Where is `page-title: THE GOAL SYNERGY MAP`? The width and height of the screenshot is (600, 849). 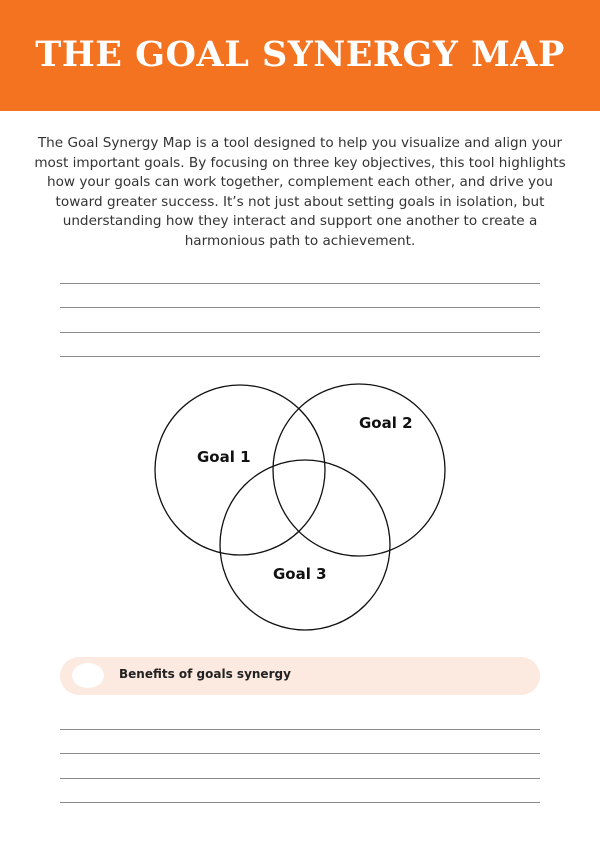 page-title: THE GOAL SYNERGY MAP is located at coordinates (300, 54).